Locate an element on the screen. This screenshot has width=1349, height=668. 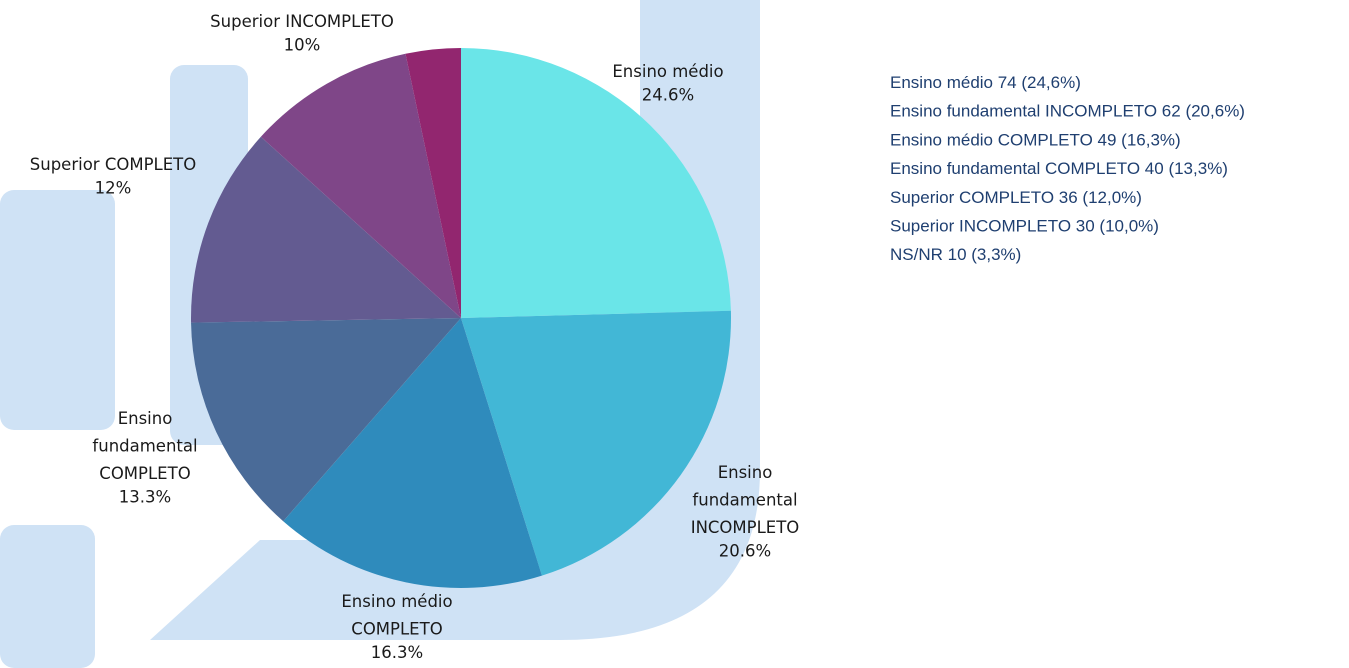
slice-value-label: 10% is located at coordinates (302, 45).